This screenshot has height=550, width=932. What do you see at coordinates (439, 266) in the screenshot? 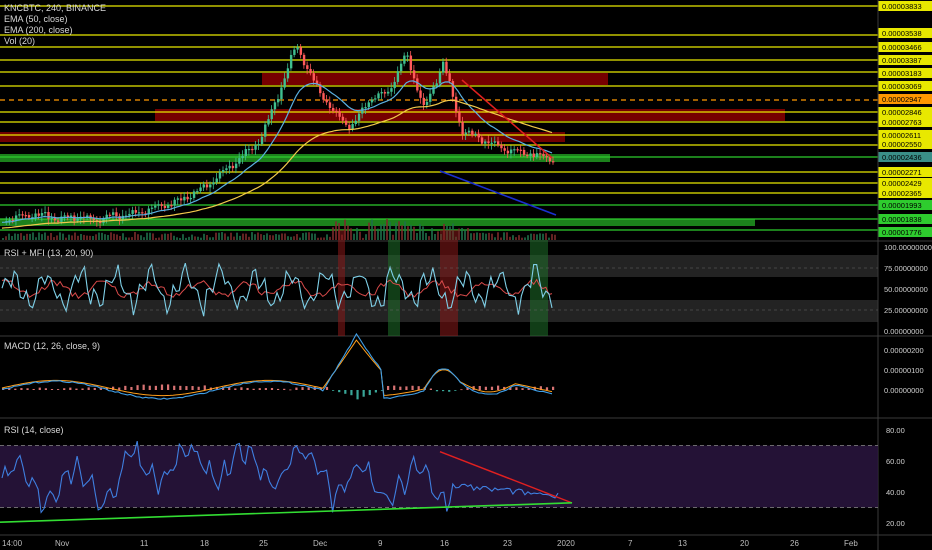
I see `overbought-band` at bounding box center [439, 266].